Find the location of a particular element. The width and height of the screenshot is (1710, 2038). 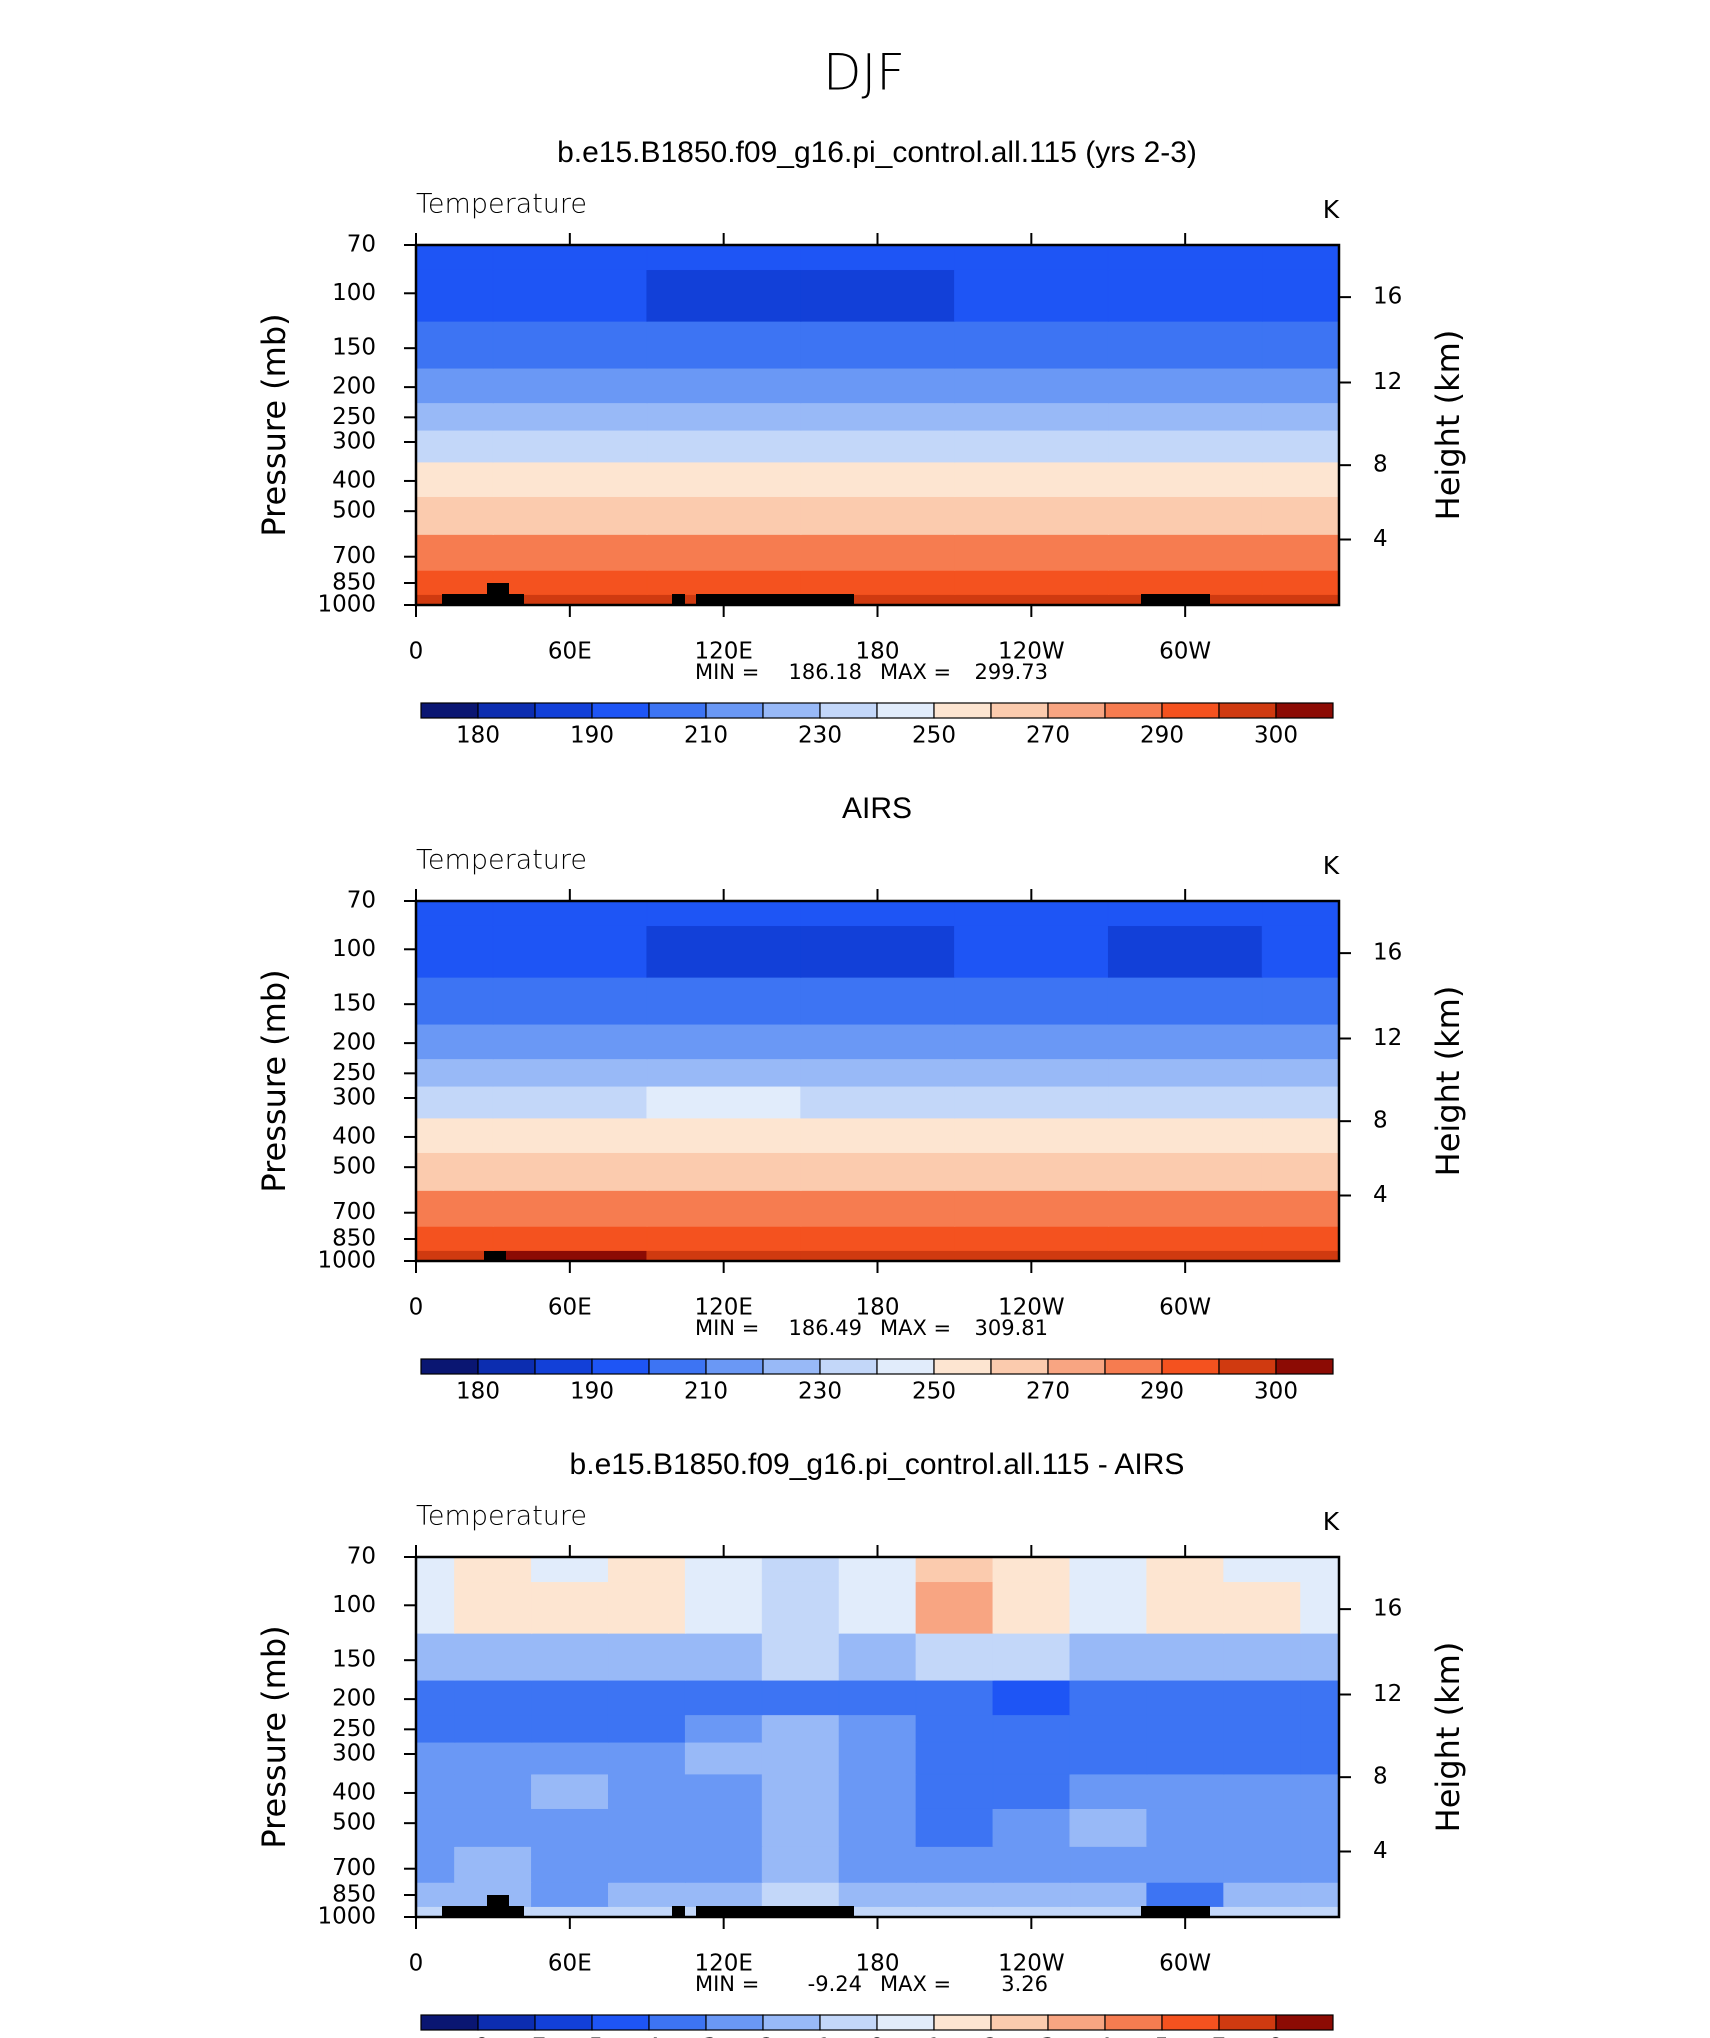

colorbar-label: -7 is located at coordinates (535, 2036).